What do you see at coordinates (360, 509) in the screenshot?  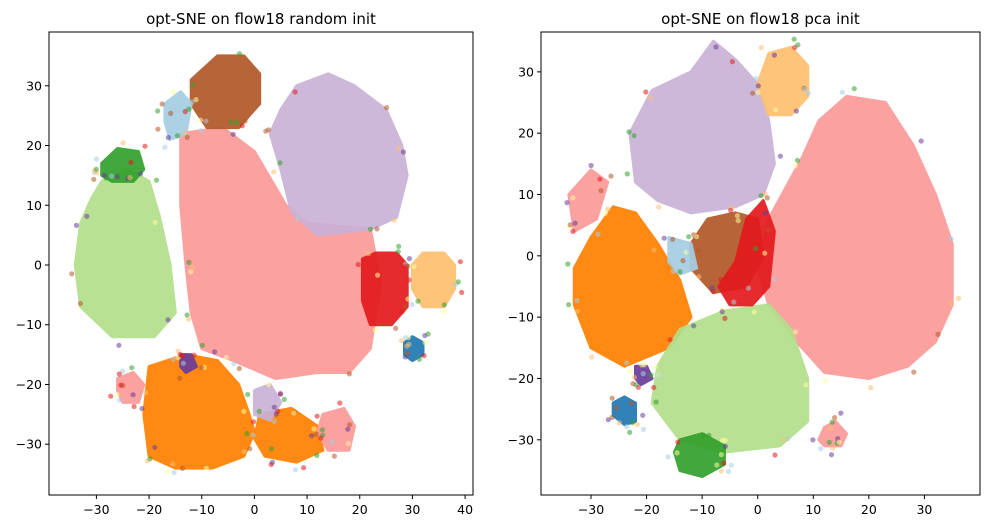 I see `x-tick-label: 20` at bounding box center [360, 509].